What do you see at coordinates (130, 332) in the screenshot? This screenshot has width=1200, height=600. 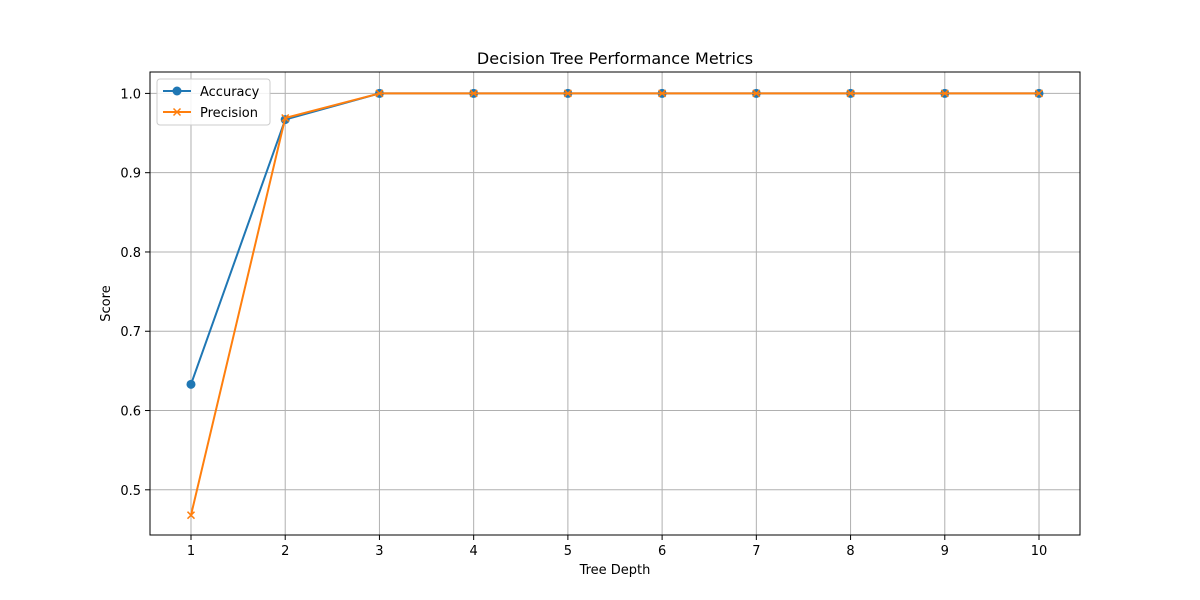 I see `y-tick-label: 0.7` at bounding box center [130, 332].